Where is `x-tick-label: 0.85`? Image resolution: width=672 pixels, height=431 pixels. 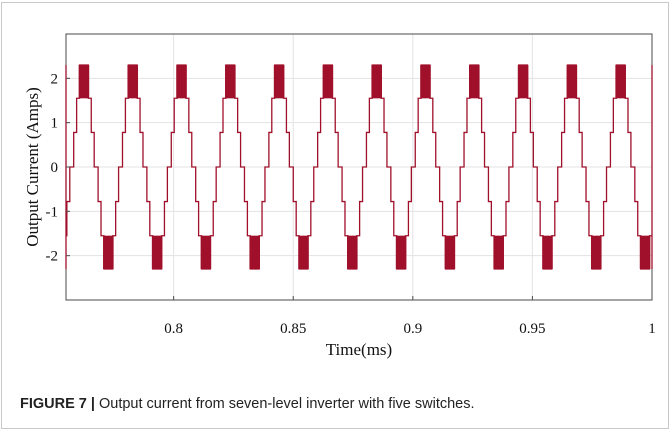 x-tick-label: 0.85 is located at coordinates (293, 329).